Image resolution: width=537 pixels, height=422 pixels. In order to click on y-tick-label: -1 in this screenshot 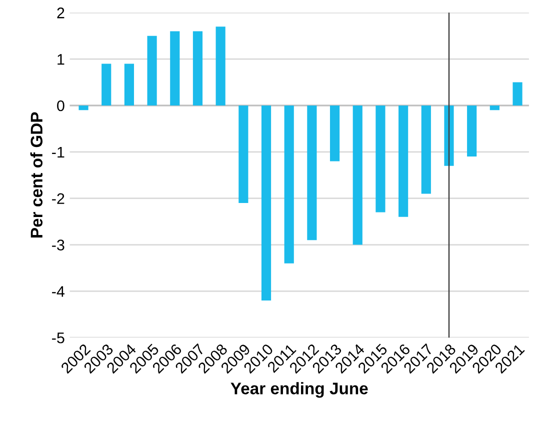, I will do `click(58, 152)`.